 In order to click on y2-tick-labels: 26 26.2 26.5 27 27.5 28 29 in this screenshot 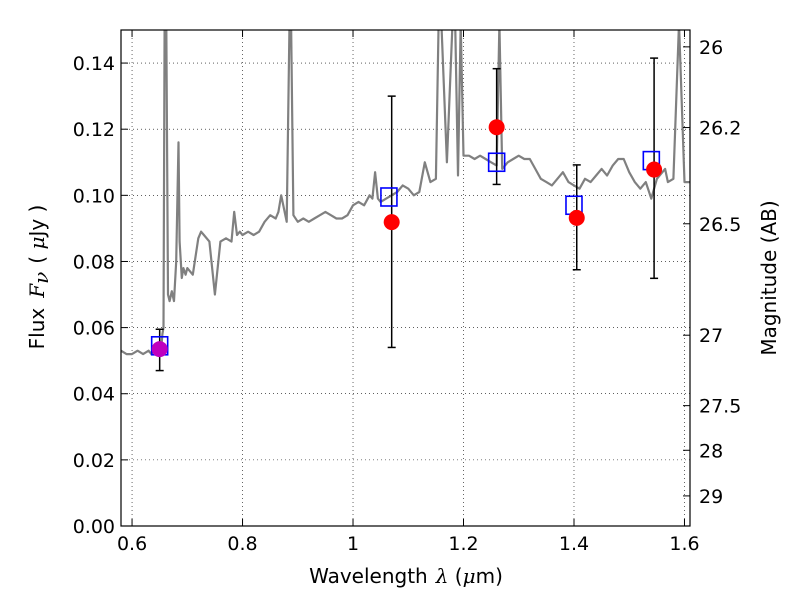, I will do `click(720, 272)`.